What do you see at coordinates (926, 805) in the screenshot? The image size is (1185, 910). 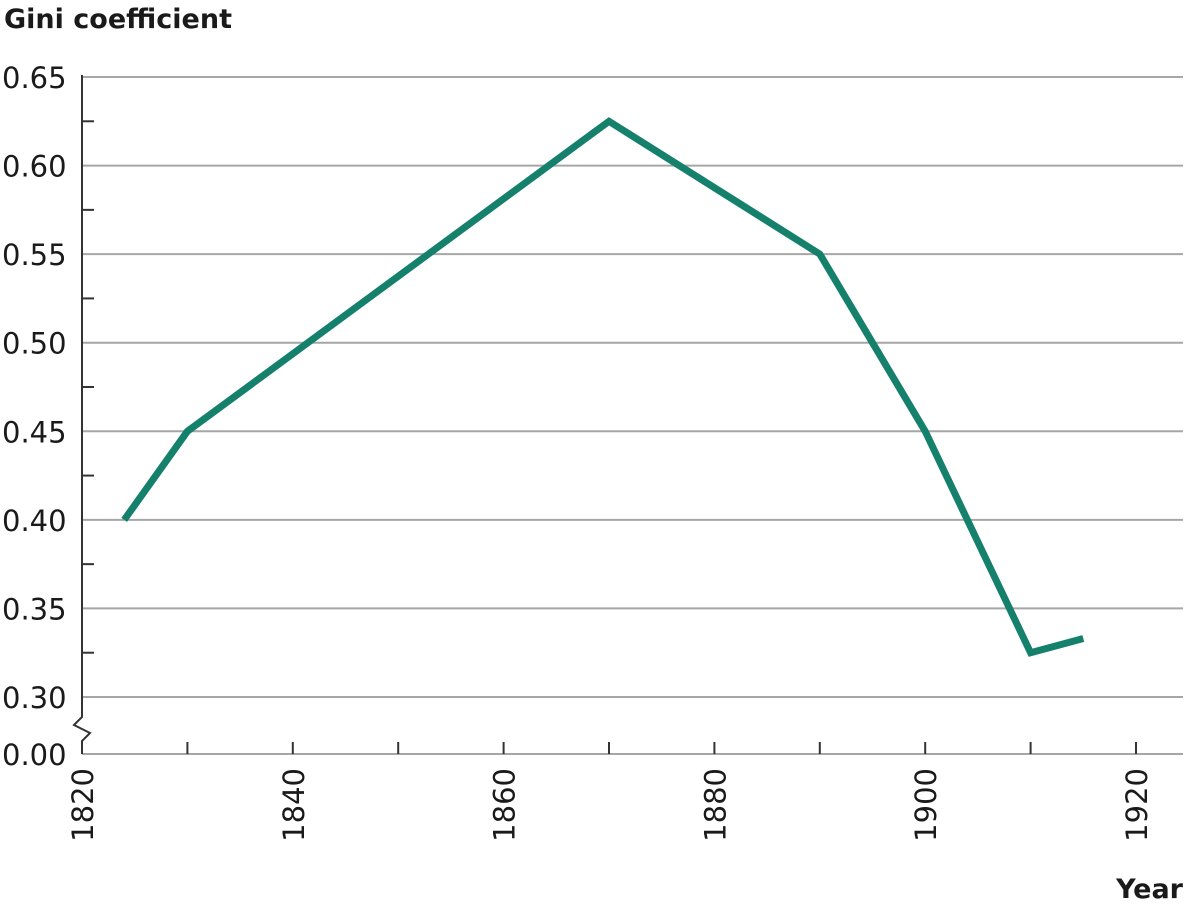 I see `x-tick-label: 1900` at bounding box center [926, 805].